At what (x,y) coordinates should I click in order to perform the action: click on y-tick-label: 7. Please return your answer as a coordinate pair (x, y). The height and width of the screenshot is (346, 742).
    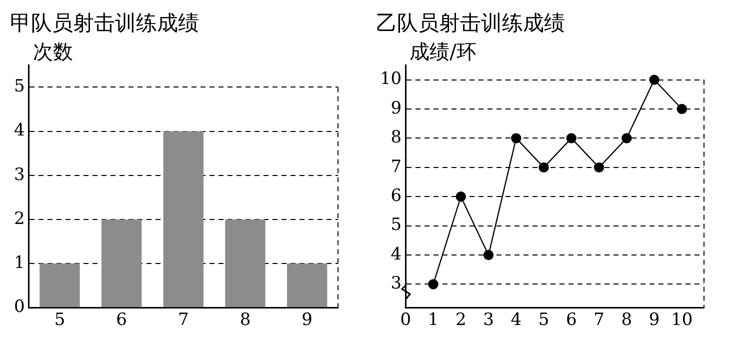
    Looking at the image, I should click on (396, 166).